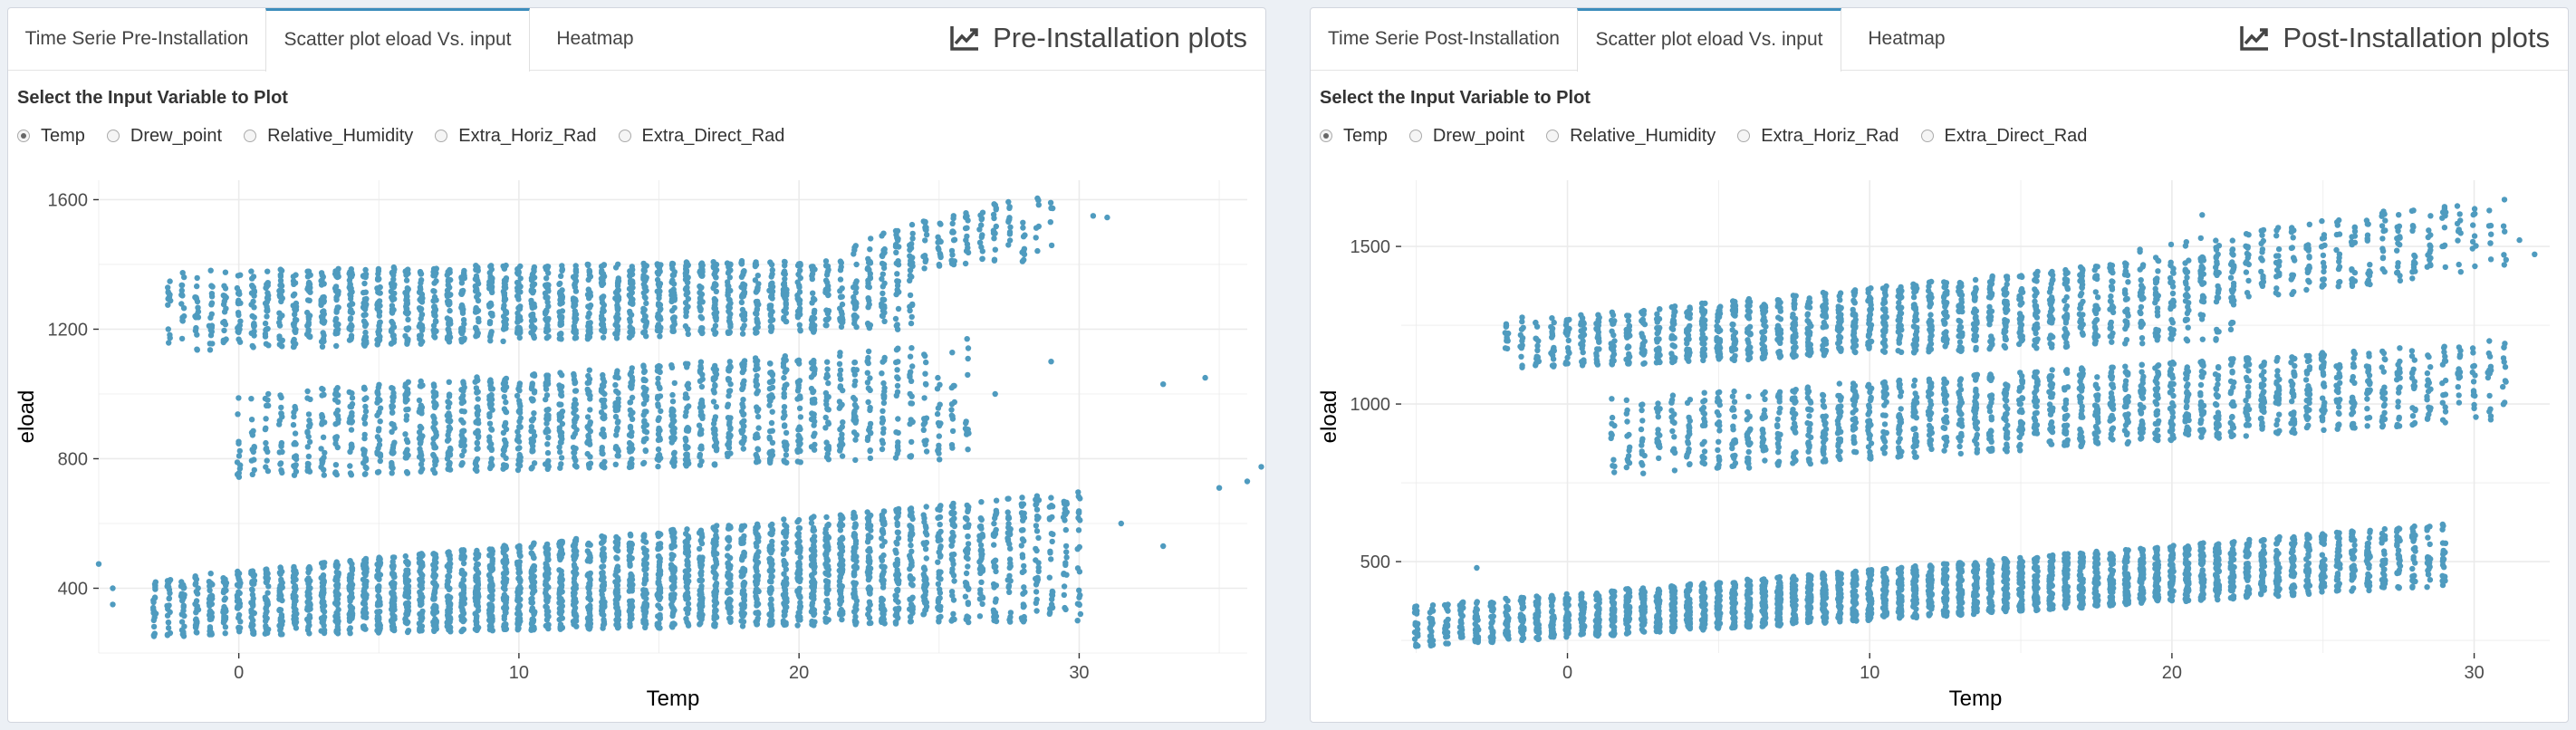 The image size is (2576, 730). I want to click on radio-drew-point: Drew_point, so click(164, 136).